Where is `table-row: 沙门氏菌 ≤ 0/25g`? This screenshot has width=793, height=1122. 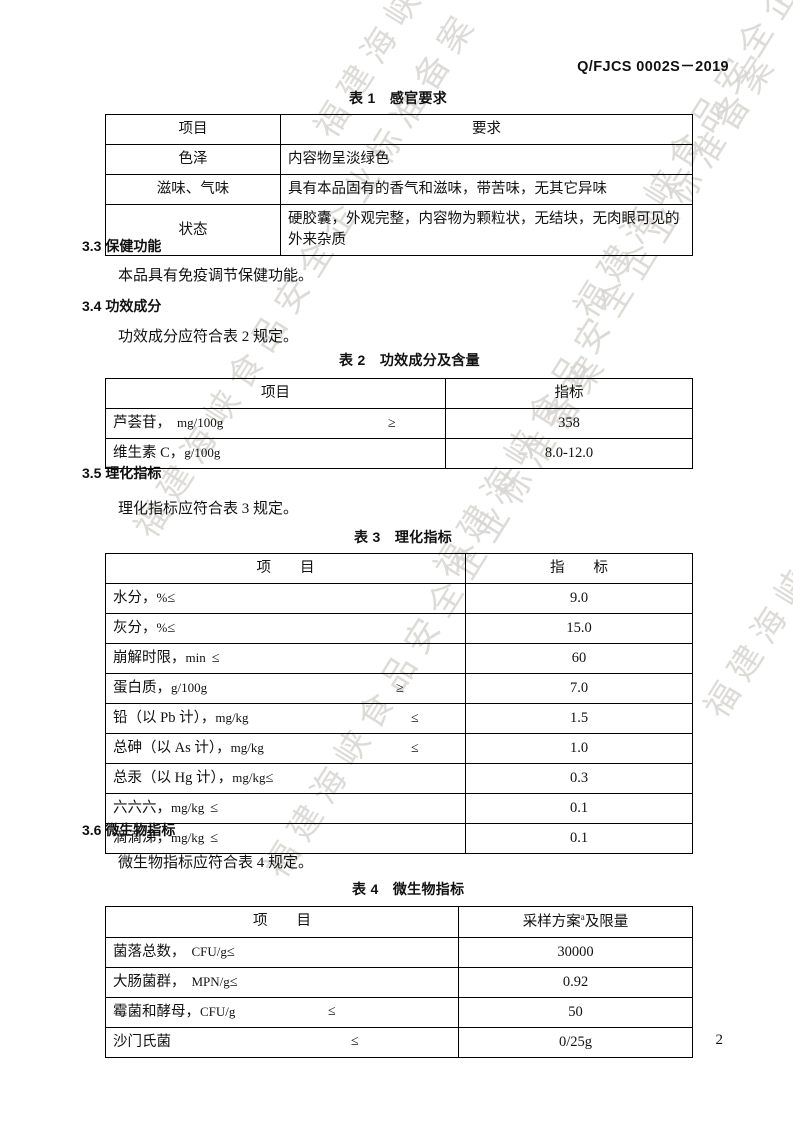
table-row: 沙门氏菌 ≤ 0/25g is located at coordinates (399, 1042).